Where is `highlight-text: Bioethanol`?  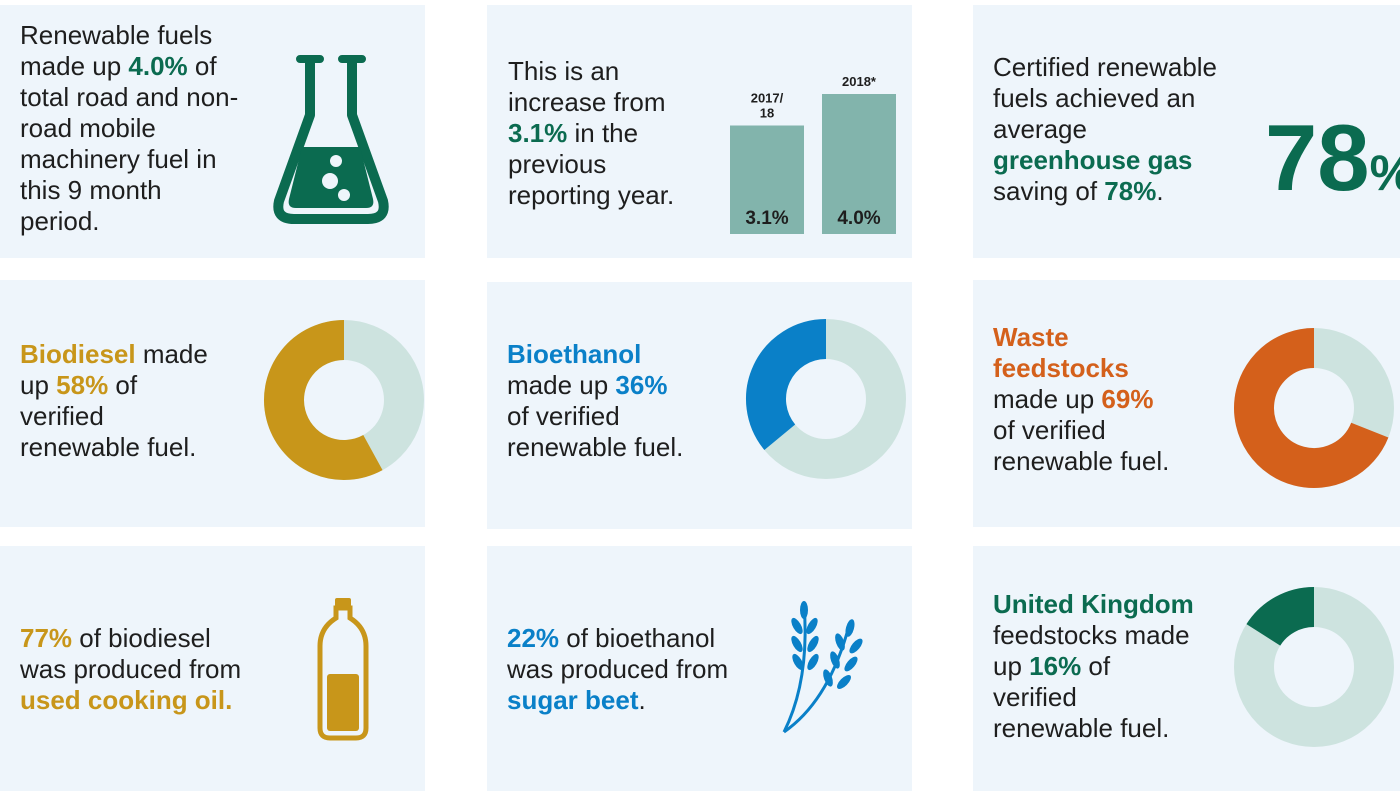 highlight-text: Bioethanol is located at coordinates (574, 354).